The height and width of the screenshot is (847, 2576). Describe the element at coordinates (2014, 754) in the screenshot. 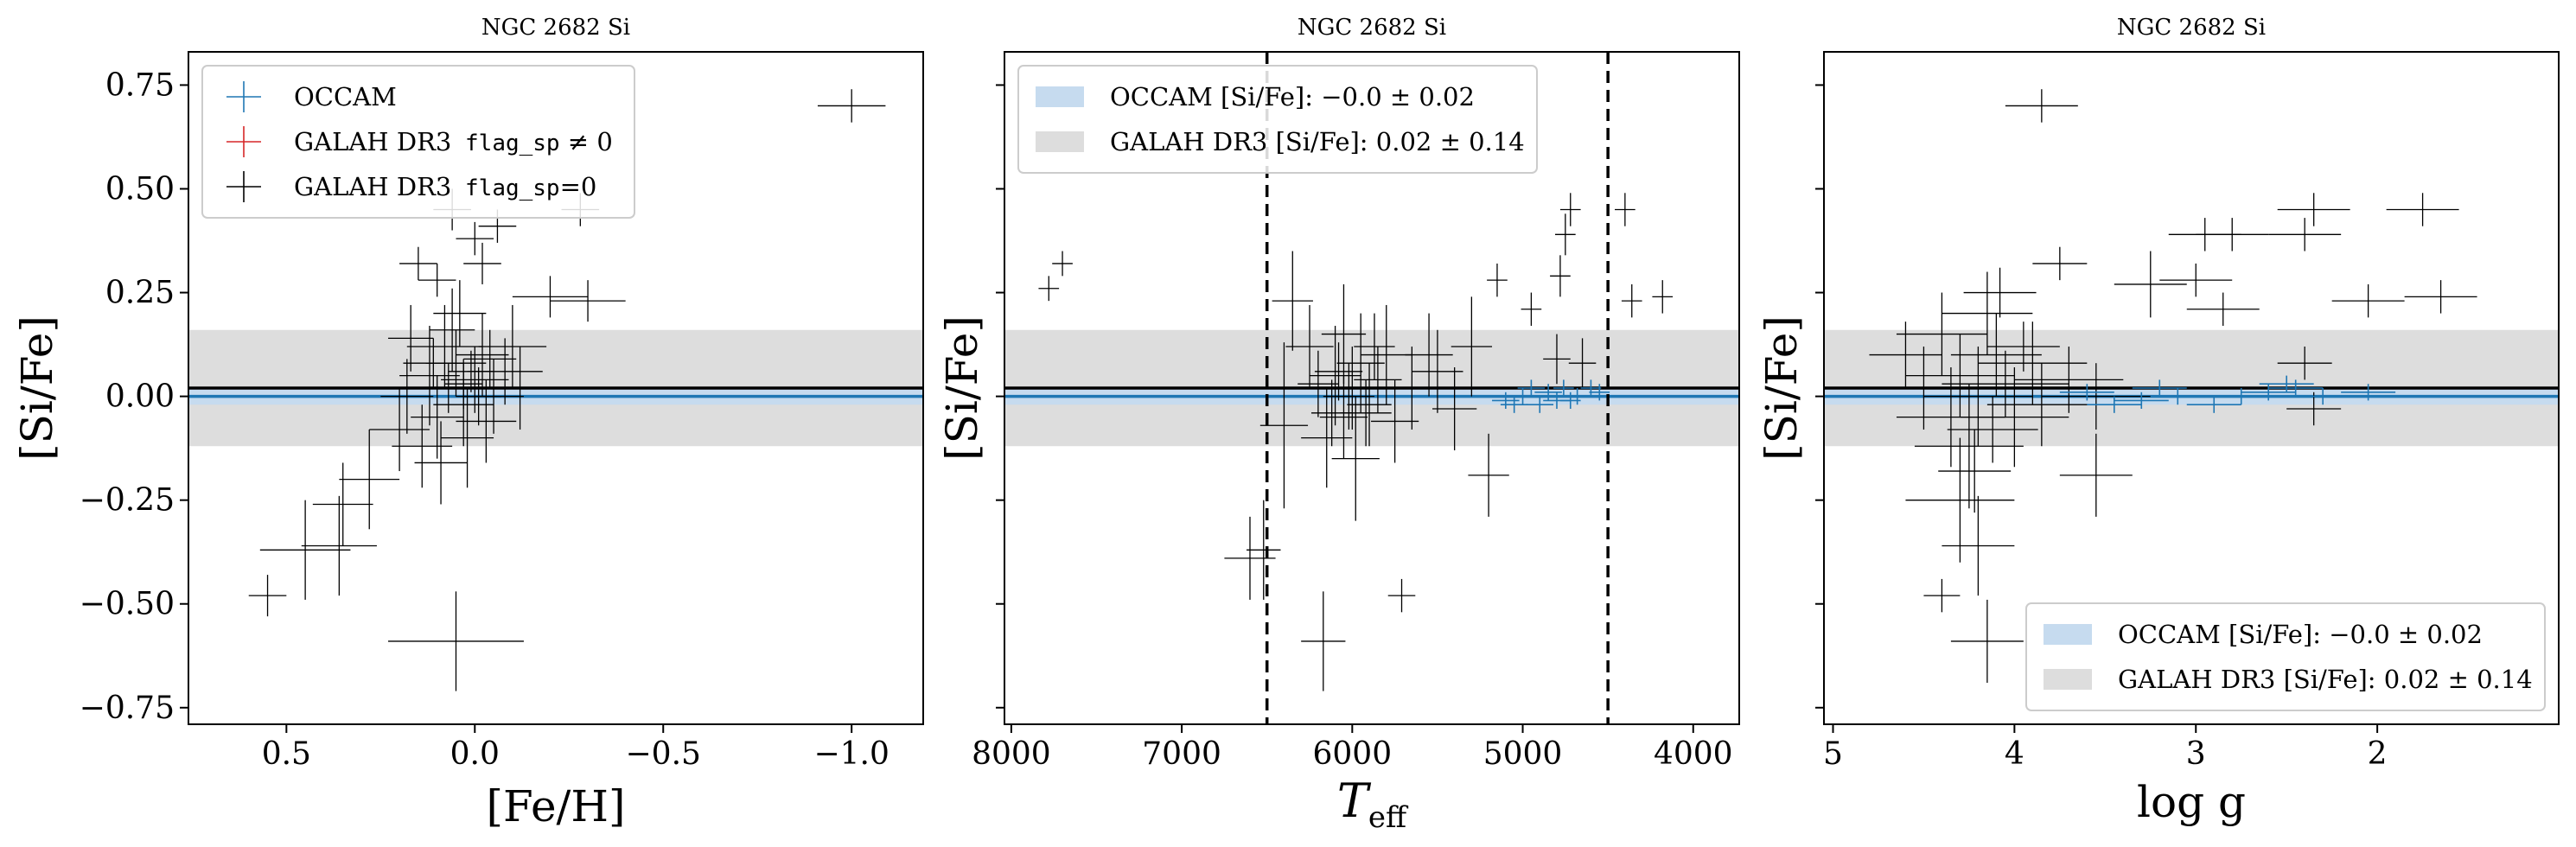

I see `x-tick-label: 4` at that location.